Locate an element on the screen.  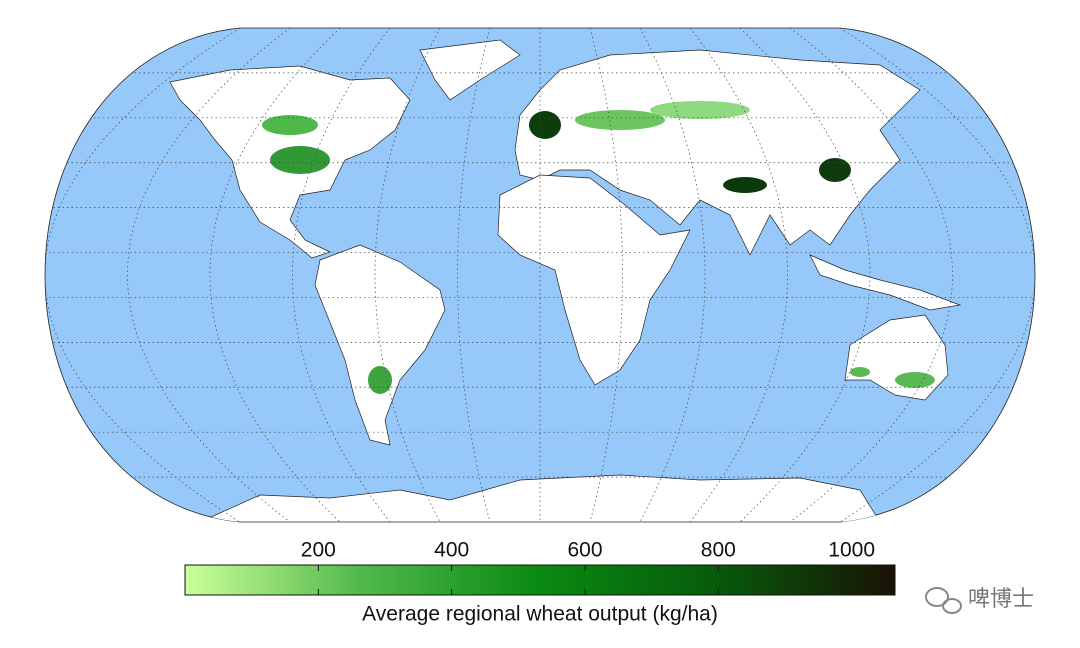
indonesia is located at coordinates (885, 282).